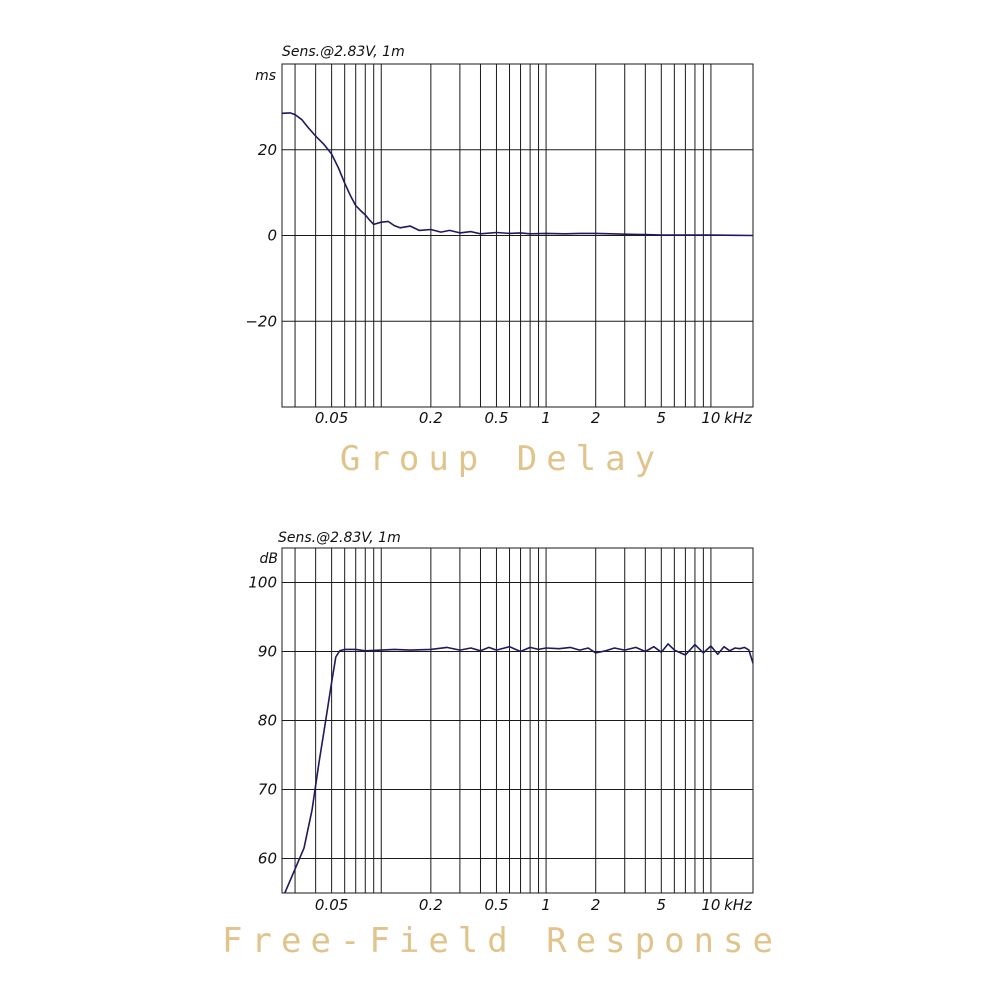 Image resolution: width=1000 pixels, height=1004 pixels. What do you see at coordinates (518, 905) in the screenshot?
I see `free-field-x-tick-labels: 0.05 0.2 0.5 1 2 5 10` at bounding box center [518, 905].